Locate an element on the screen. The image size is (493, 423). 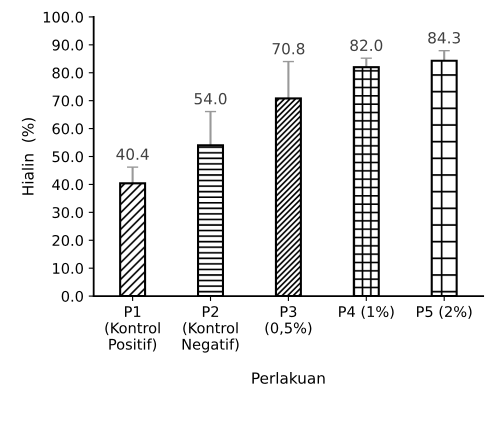
y-tick-label: 80.0 is located at coordinates (67, 73).